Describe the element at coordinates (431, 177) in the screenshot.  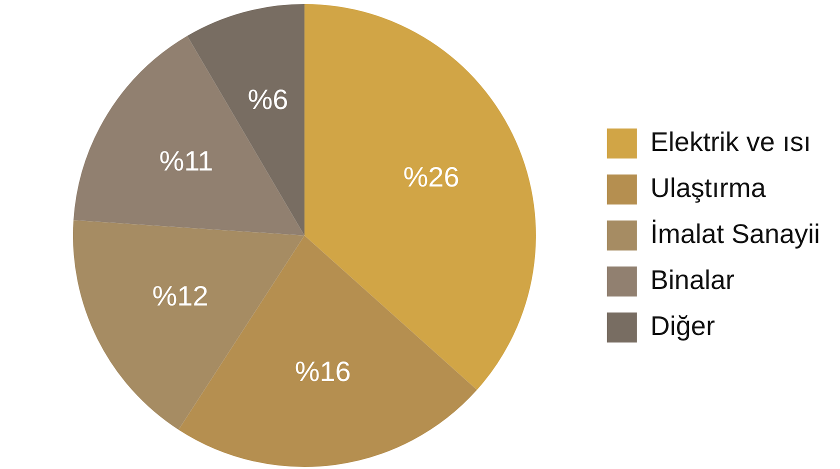
I see `data-label: %26` at that location.